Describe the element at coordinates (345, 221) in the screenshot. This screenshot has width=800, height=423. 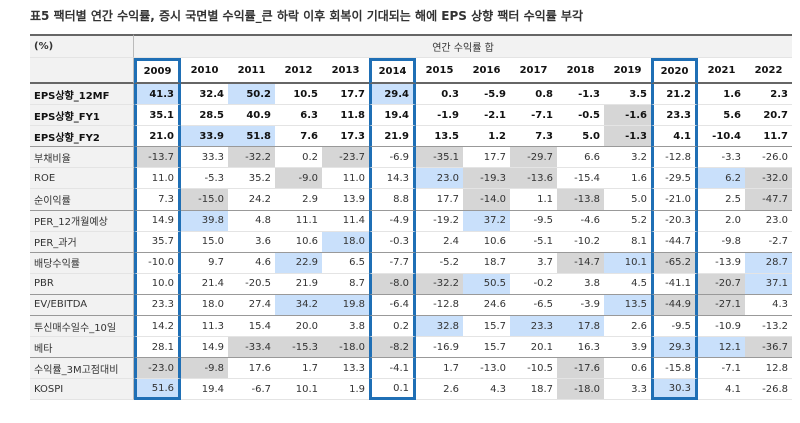
I see `cell-value: 11.4` at that location.